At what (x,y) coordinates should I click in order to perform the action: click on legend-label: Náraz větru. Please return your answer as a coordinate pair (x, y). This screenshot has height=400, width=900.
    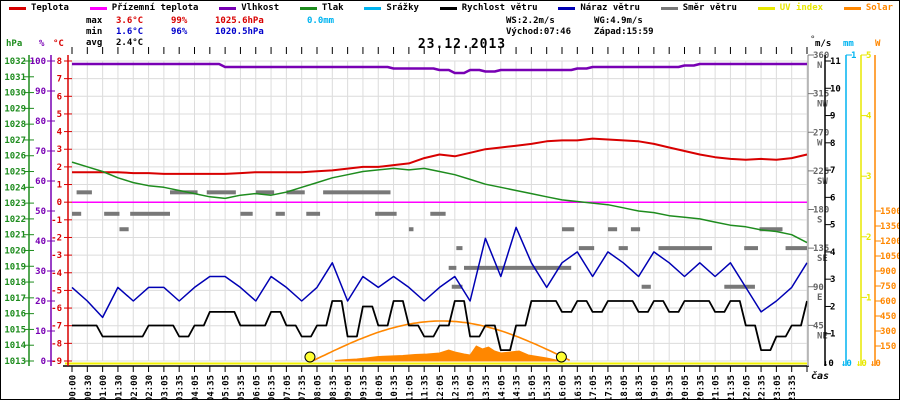
    Looking at the image, I should click on (610, 8).